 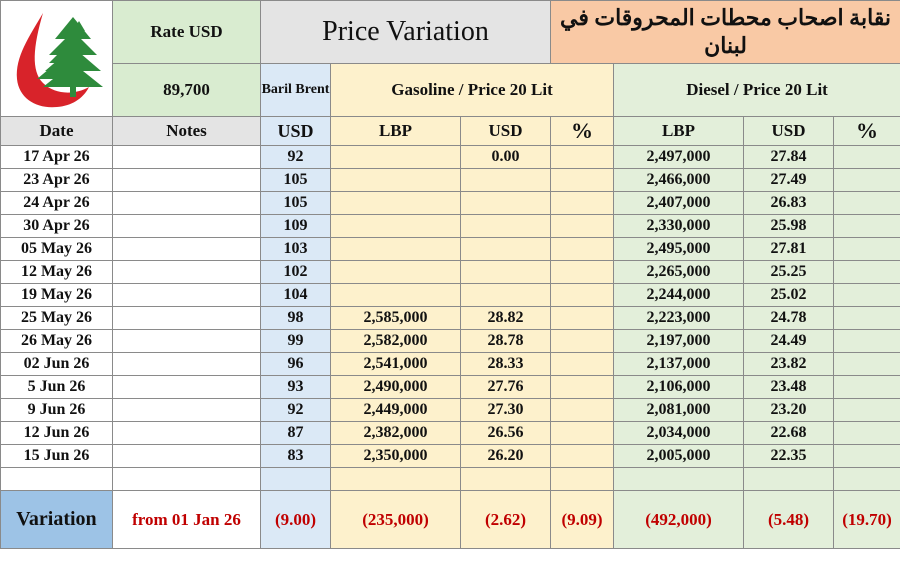 I want to click on baril-brent-label: Baril Brent, so click(x=295, y=90).